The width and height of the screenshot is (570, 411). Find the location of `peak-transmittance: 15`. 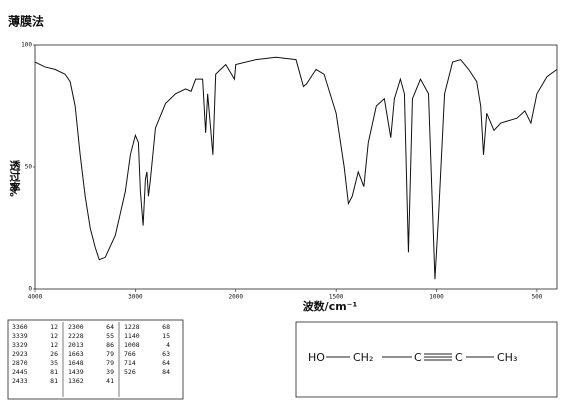

peak-transmittance: 15 is located at coordinates (166, 336).